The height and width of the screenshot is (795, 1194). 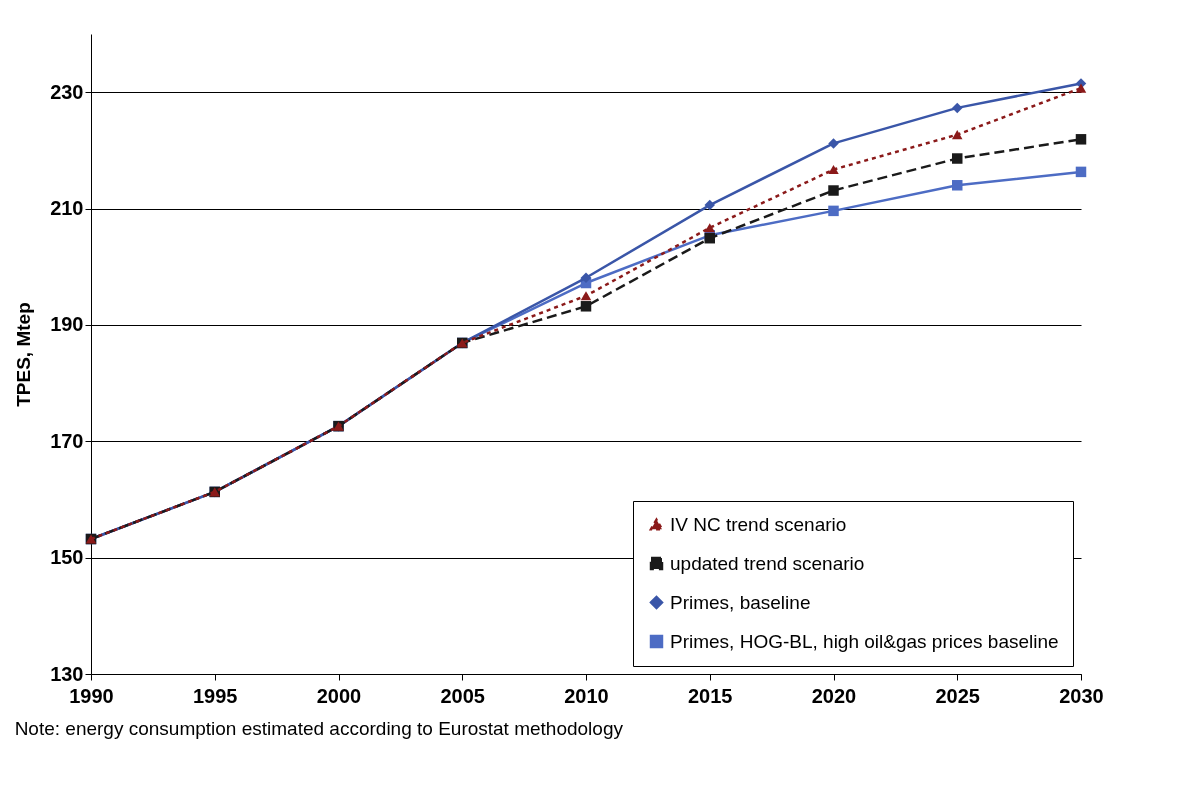 I want to click on x-tick-label: 2030, so click(x=1081, y=695).